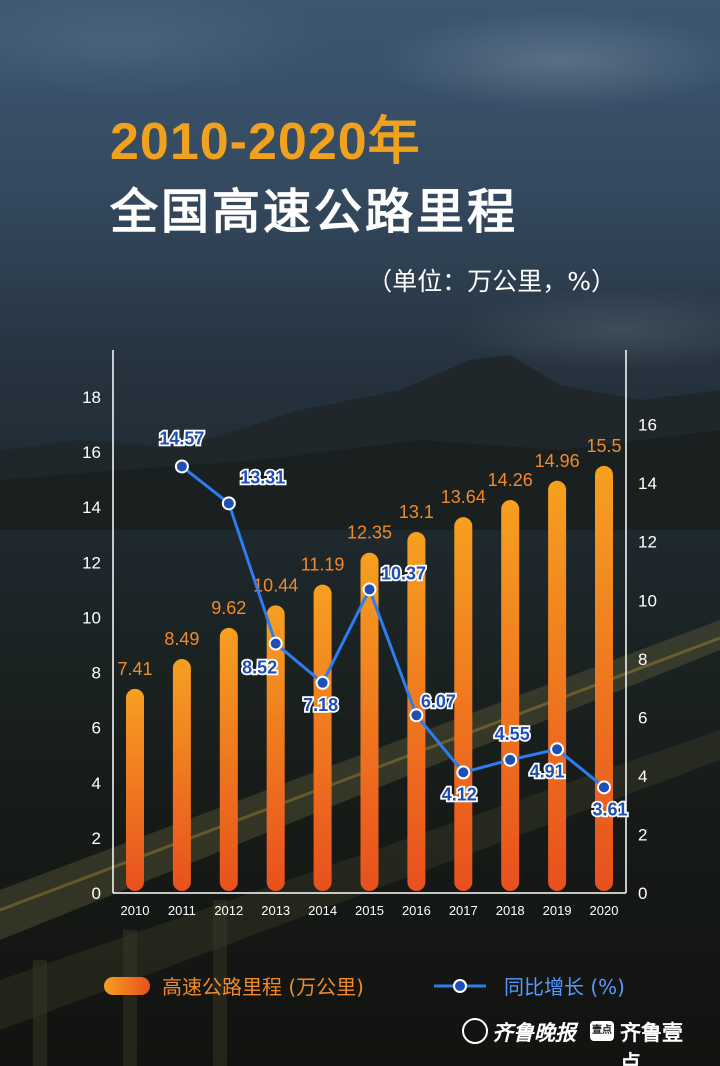 This screenshot has height=1066, width=720. I want to click on newspaper-logo-icon, so click(475, 1031).